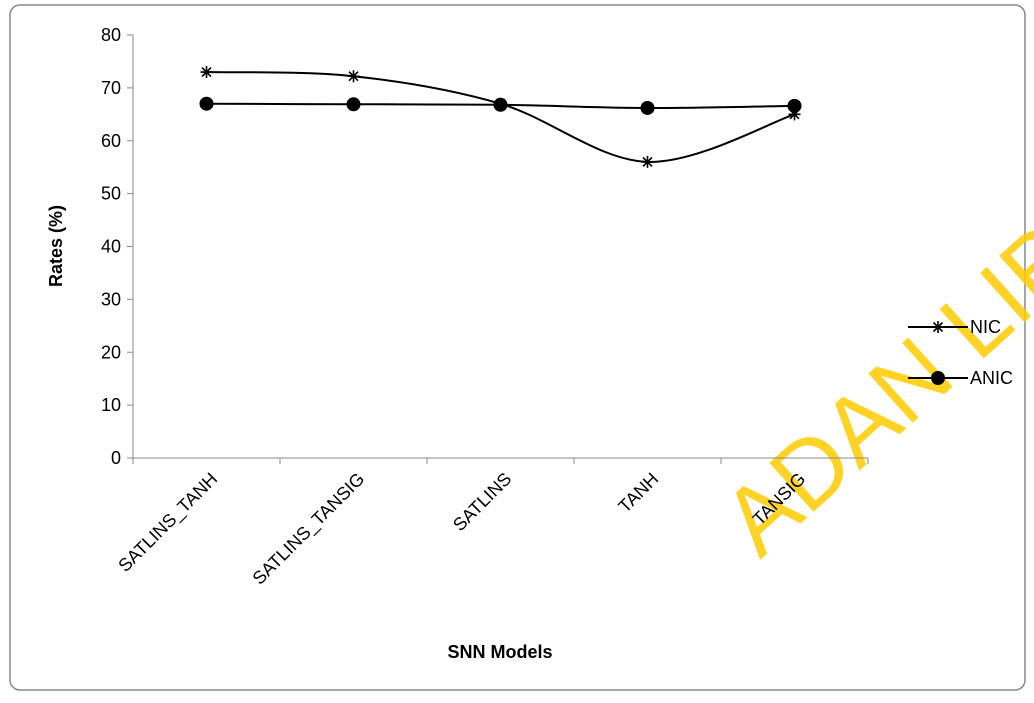  I want to click on y-tick-label: 70, so click(111, 88).